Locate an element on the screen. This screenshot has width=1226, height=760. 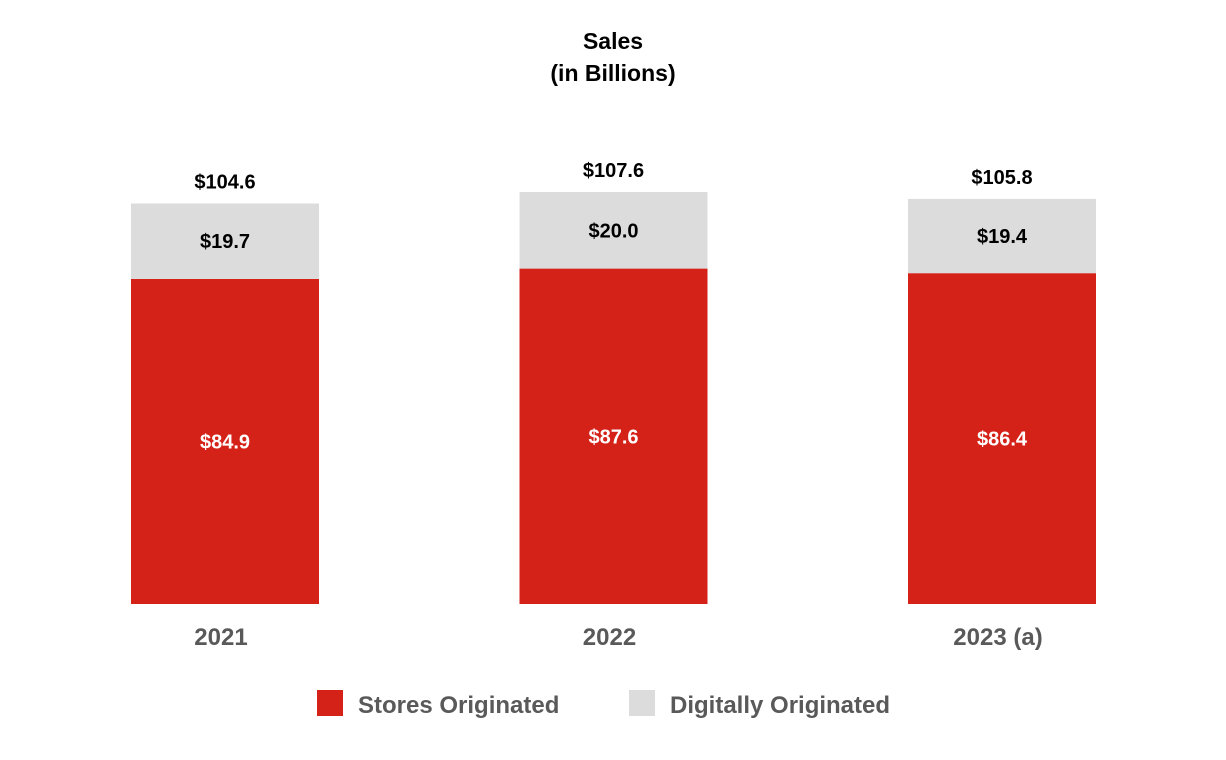
legend-item-stores-originated: Stores Originated is located at coordinates (438, 704).